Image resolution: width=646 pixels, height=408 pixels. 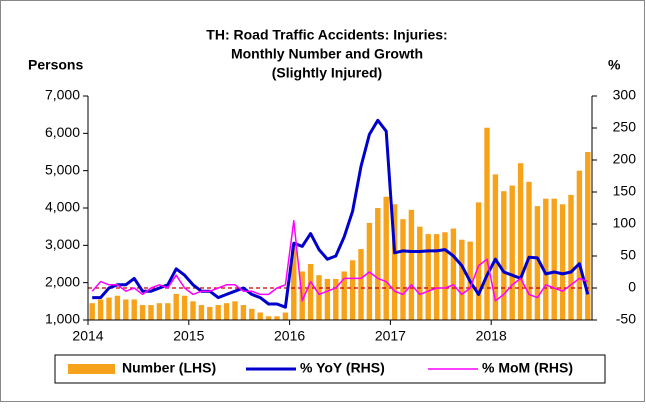 I want to click on x-tick-label: 2017, so click(x=390, y=336).